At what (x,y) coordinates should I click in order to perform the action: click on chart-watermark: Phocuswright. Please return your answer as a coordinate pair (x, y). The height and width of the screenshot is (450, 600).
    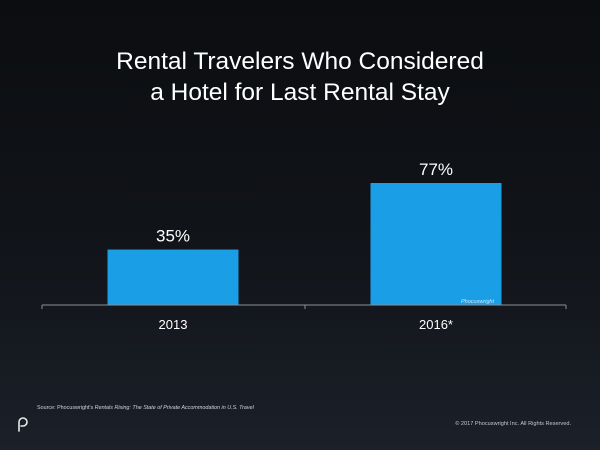
    Looking at the image, I should click on (477, 302).